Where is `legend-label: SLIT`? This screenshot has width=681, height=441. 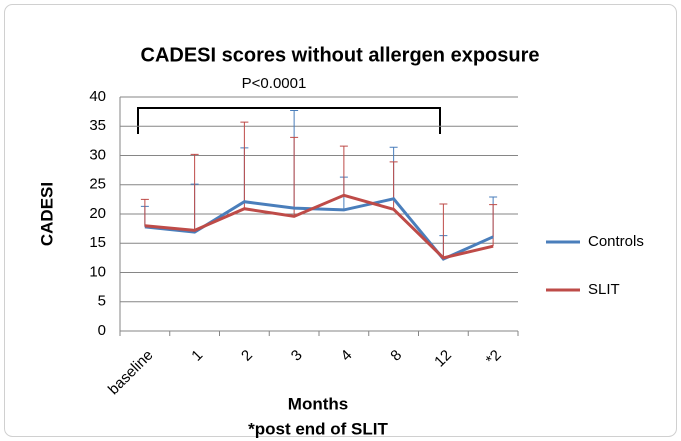
legend-label: SLIT is located at coordinates (604, 289).